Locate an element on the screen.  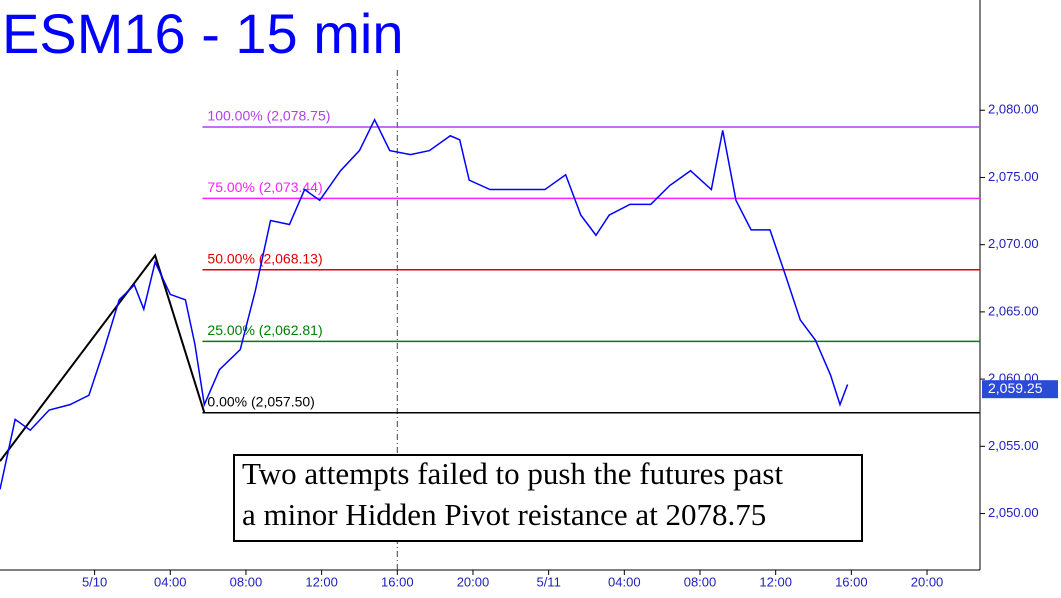
level-label: 75.00% (2,073.44) is located at coordinates (264, 187).